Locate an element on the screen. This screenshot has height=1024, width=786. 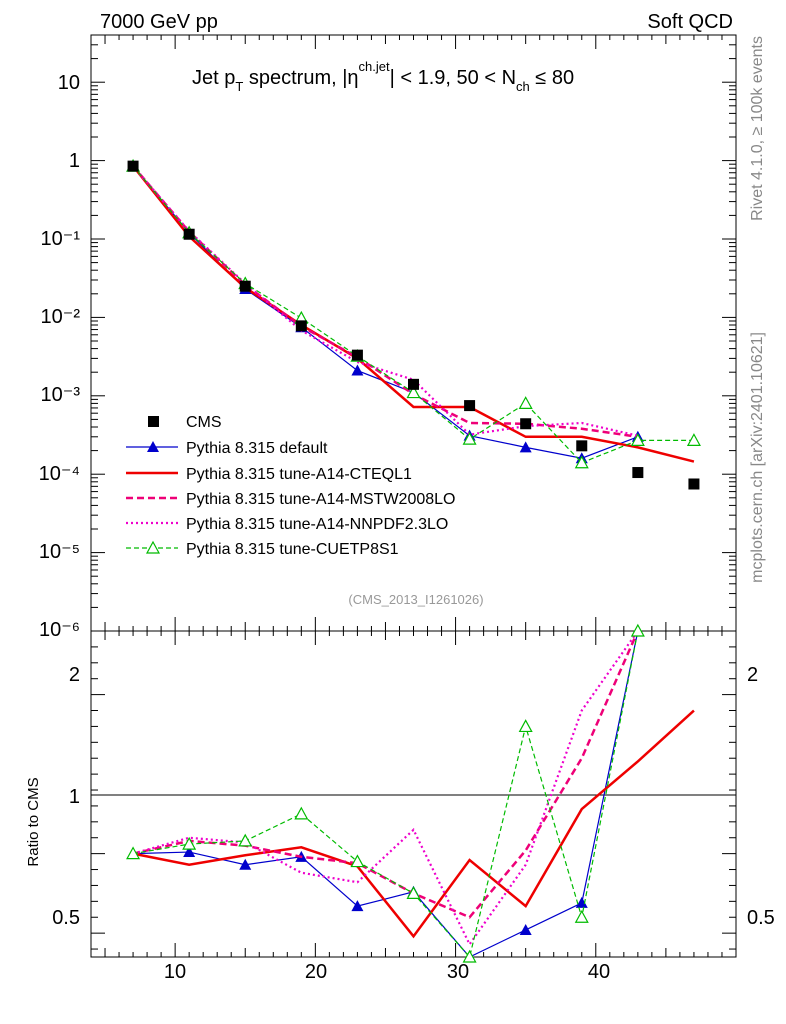
main-ytick-label-1e-6: 10⁻⁶ is located at coordinates (59, 630).